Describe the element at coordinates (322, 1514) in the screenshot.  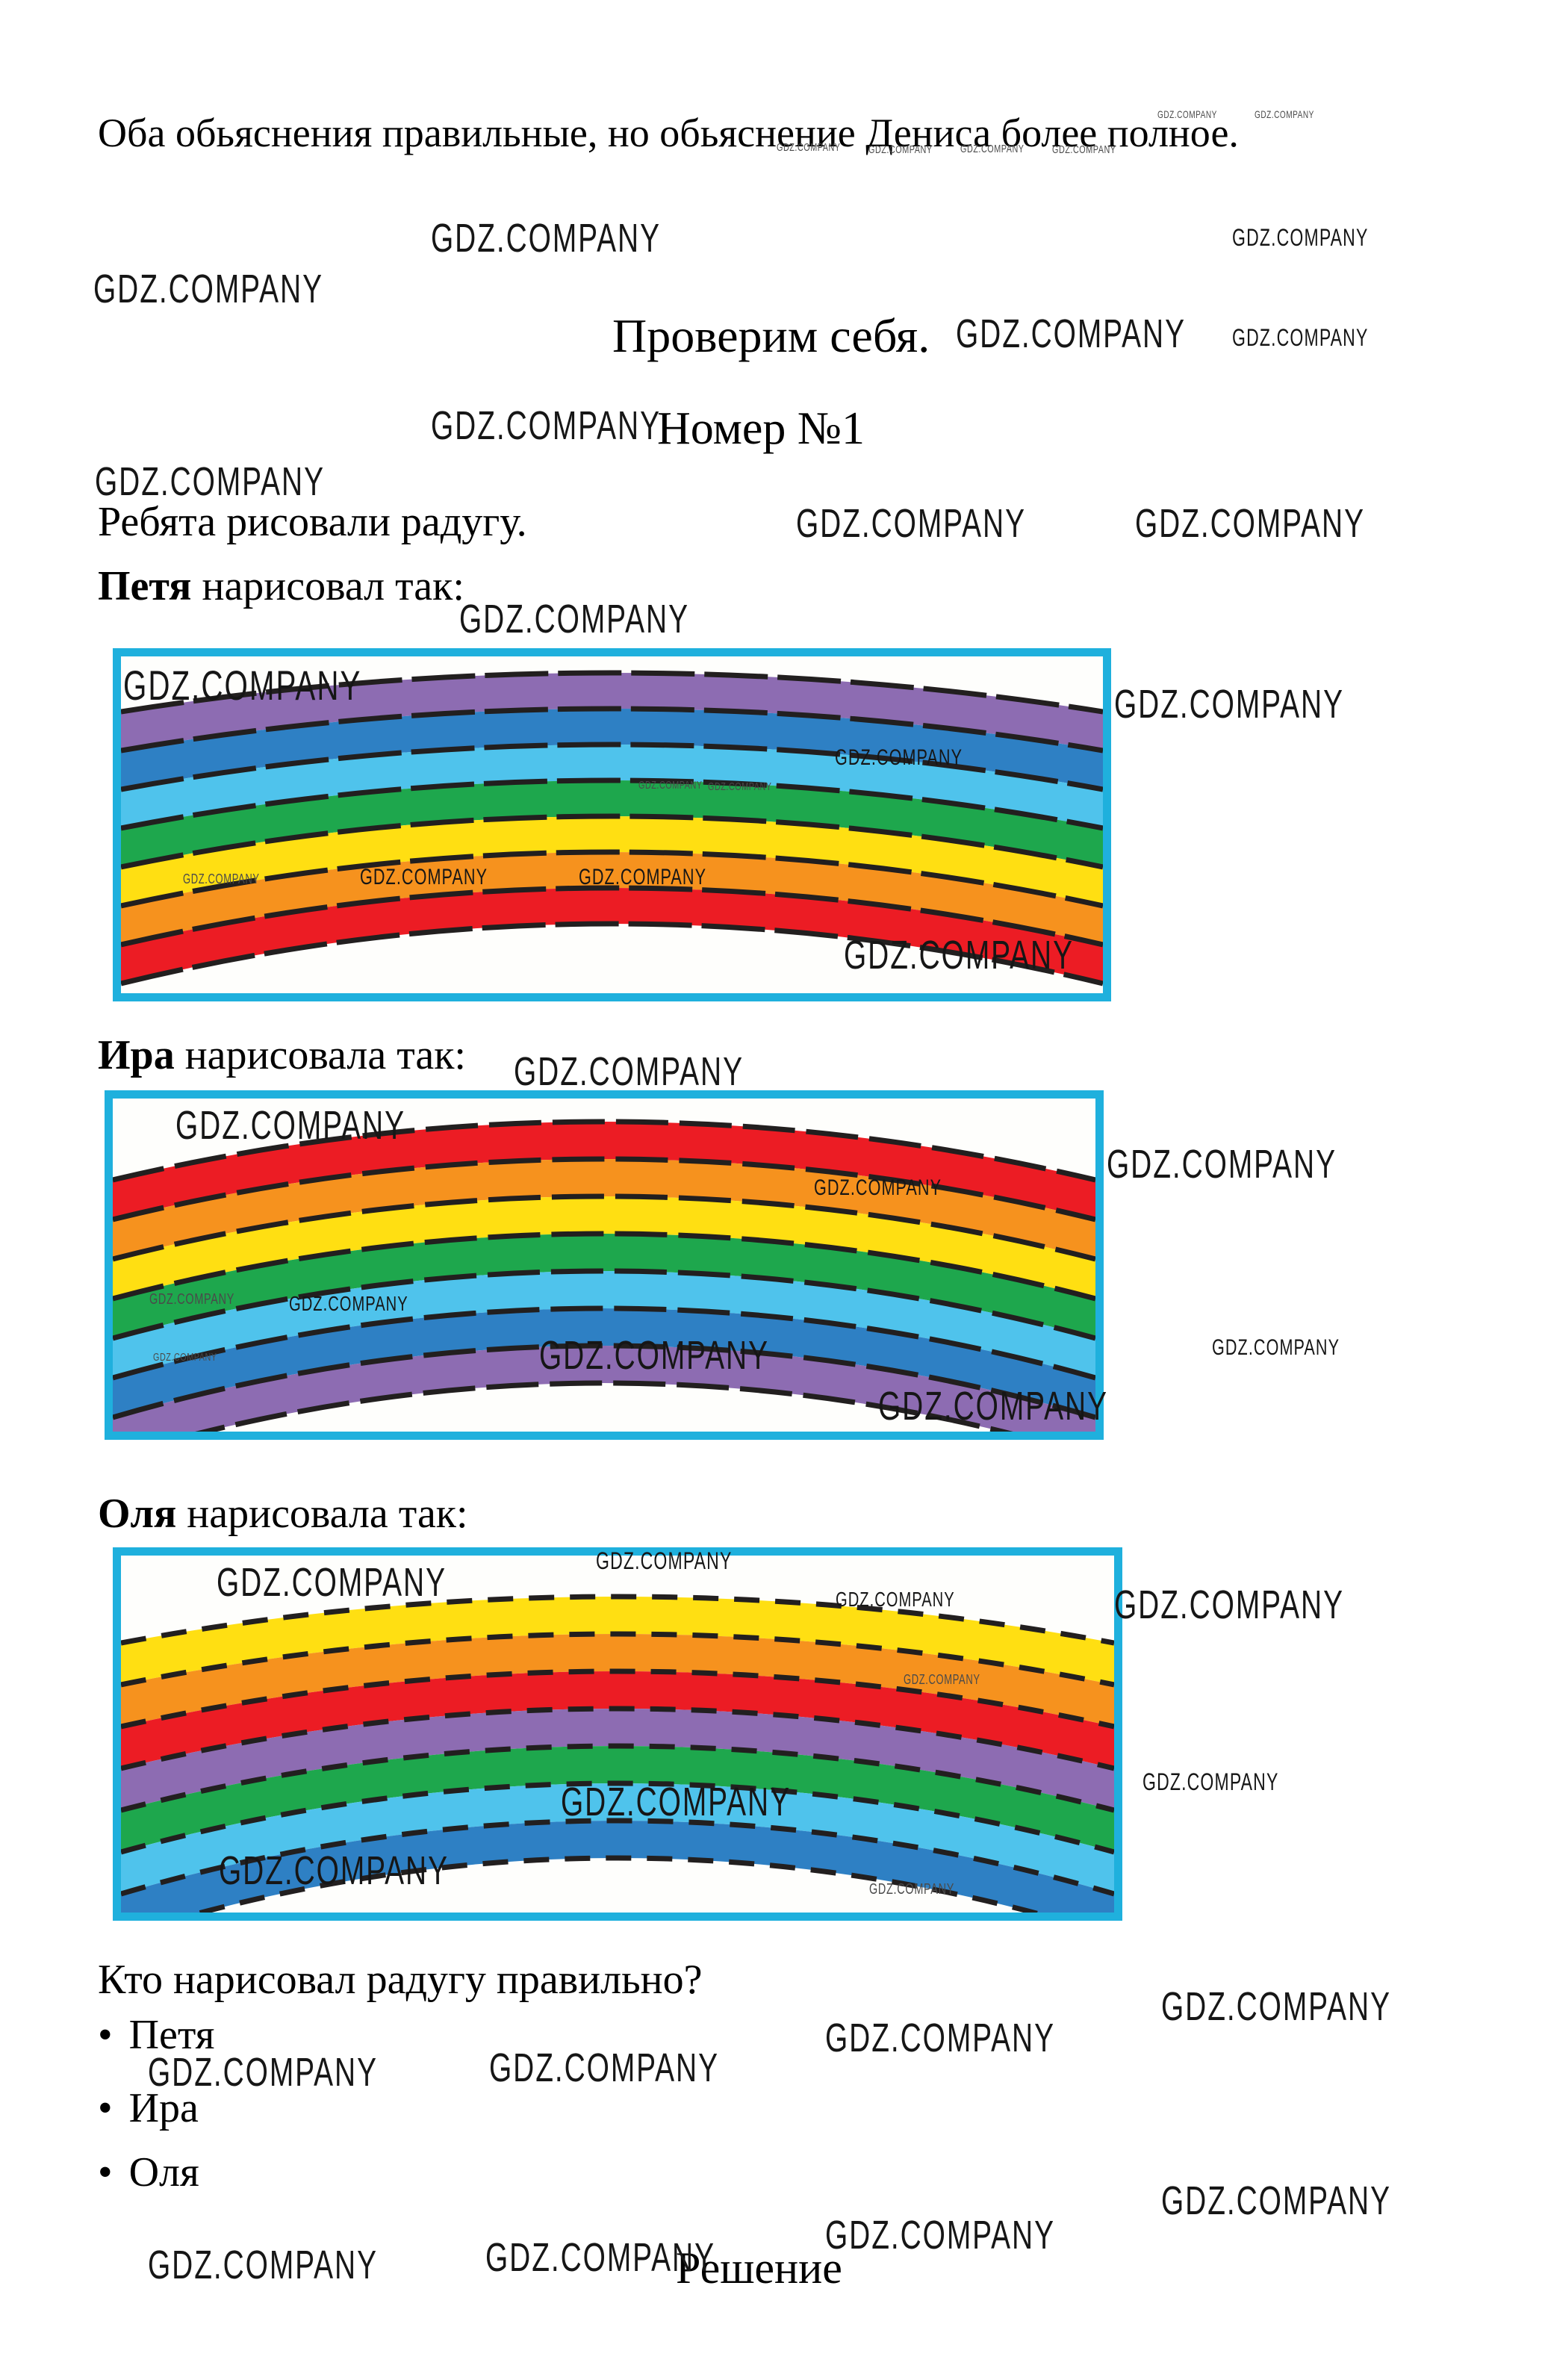
I see `drawing-label-rest: нарисовала так:` at that location.